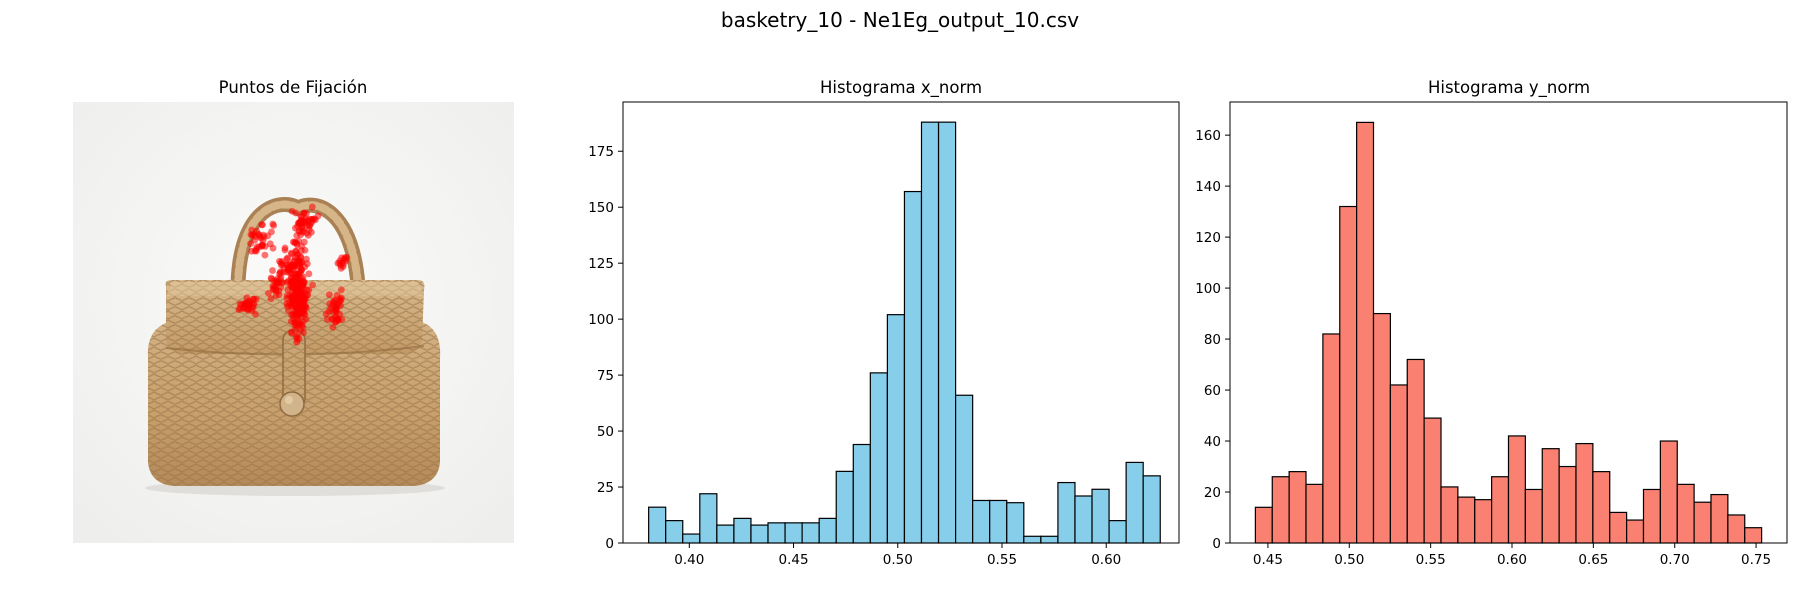  Describe the element at coordinates (1675, 560) in the screenshot. I see `x-tick-label: 0.70` at that location.